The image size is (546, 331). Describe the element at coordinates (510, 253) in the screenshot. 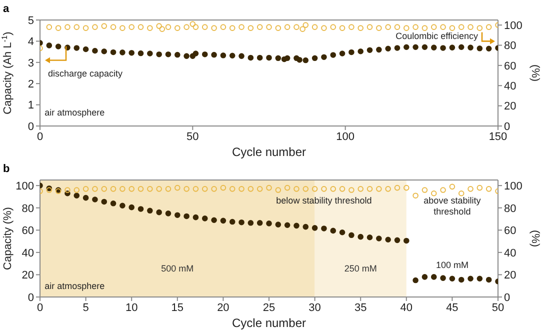

I see `y2-tick-label: 40` at that location.